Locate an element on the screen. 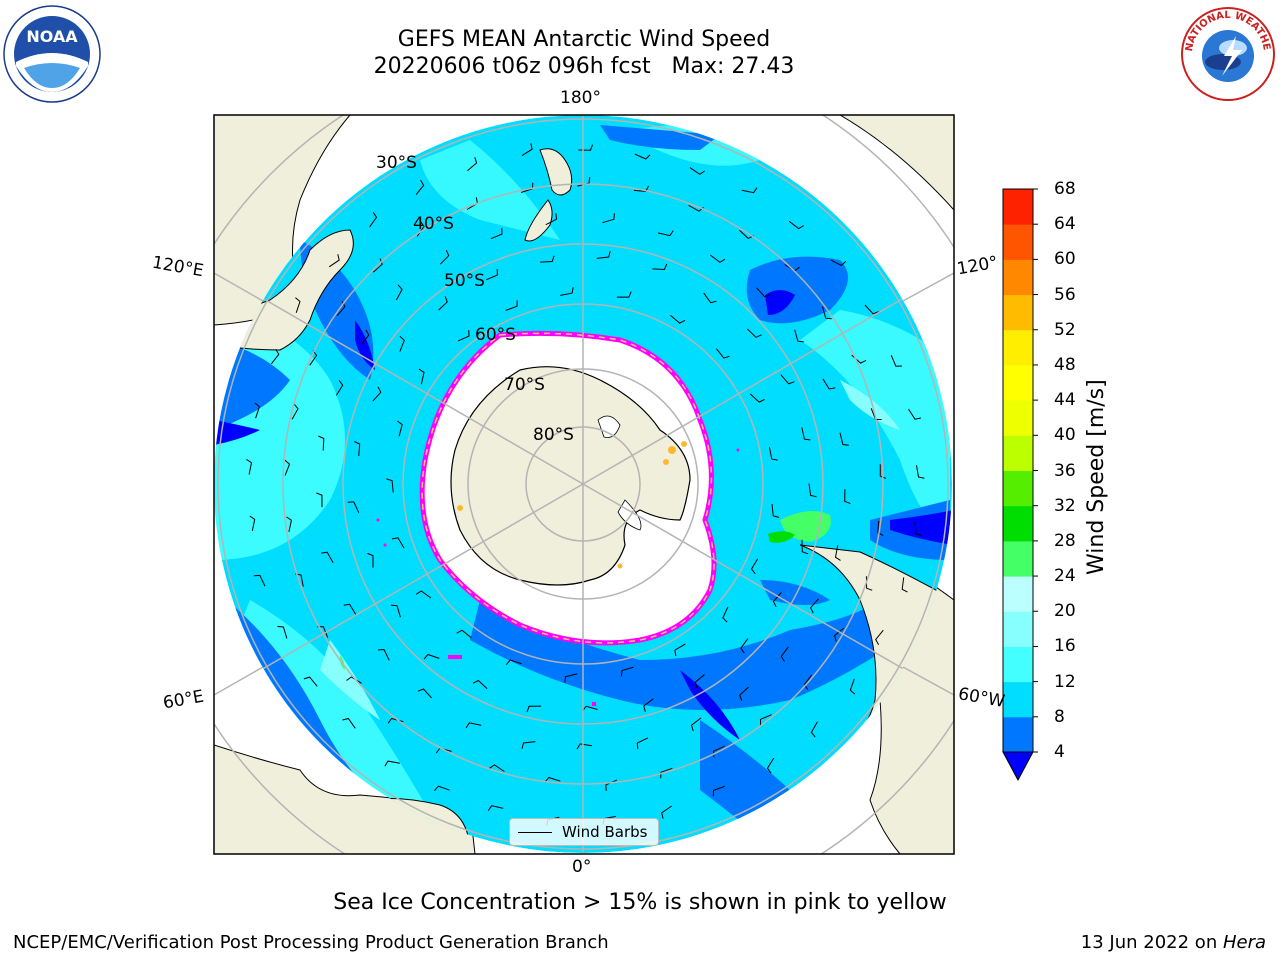 This screenshot has width=1280, height=960. lat-label-70: 70°S is located at coordinates (524, 385).